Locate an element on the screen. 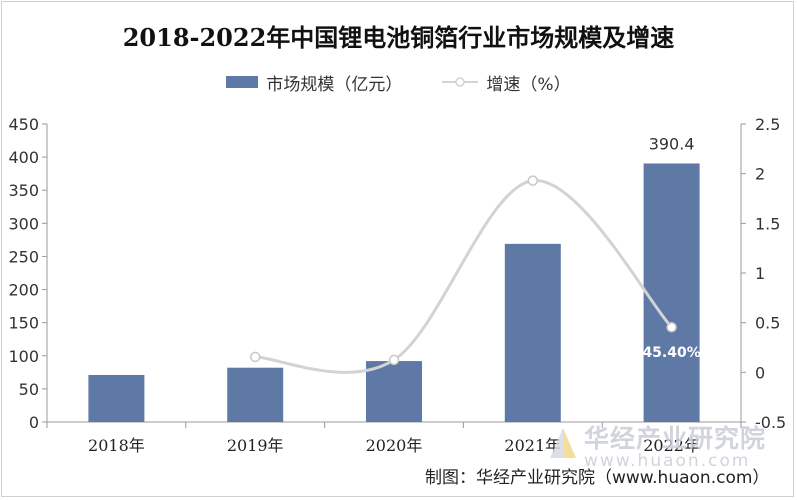  bar-data-label: 390.4 is located at coordinates (672, 143).